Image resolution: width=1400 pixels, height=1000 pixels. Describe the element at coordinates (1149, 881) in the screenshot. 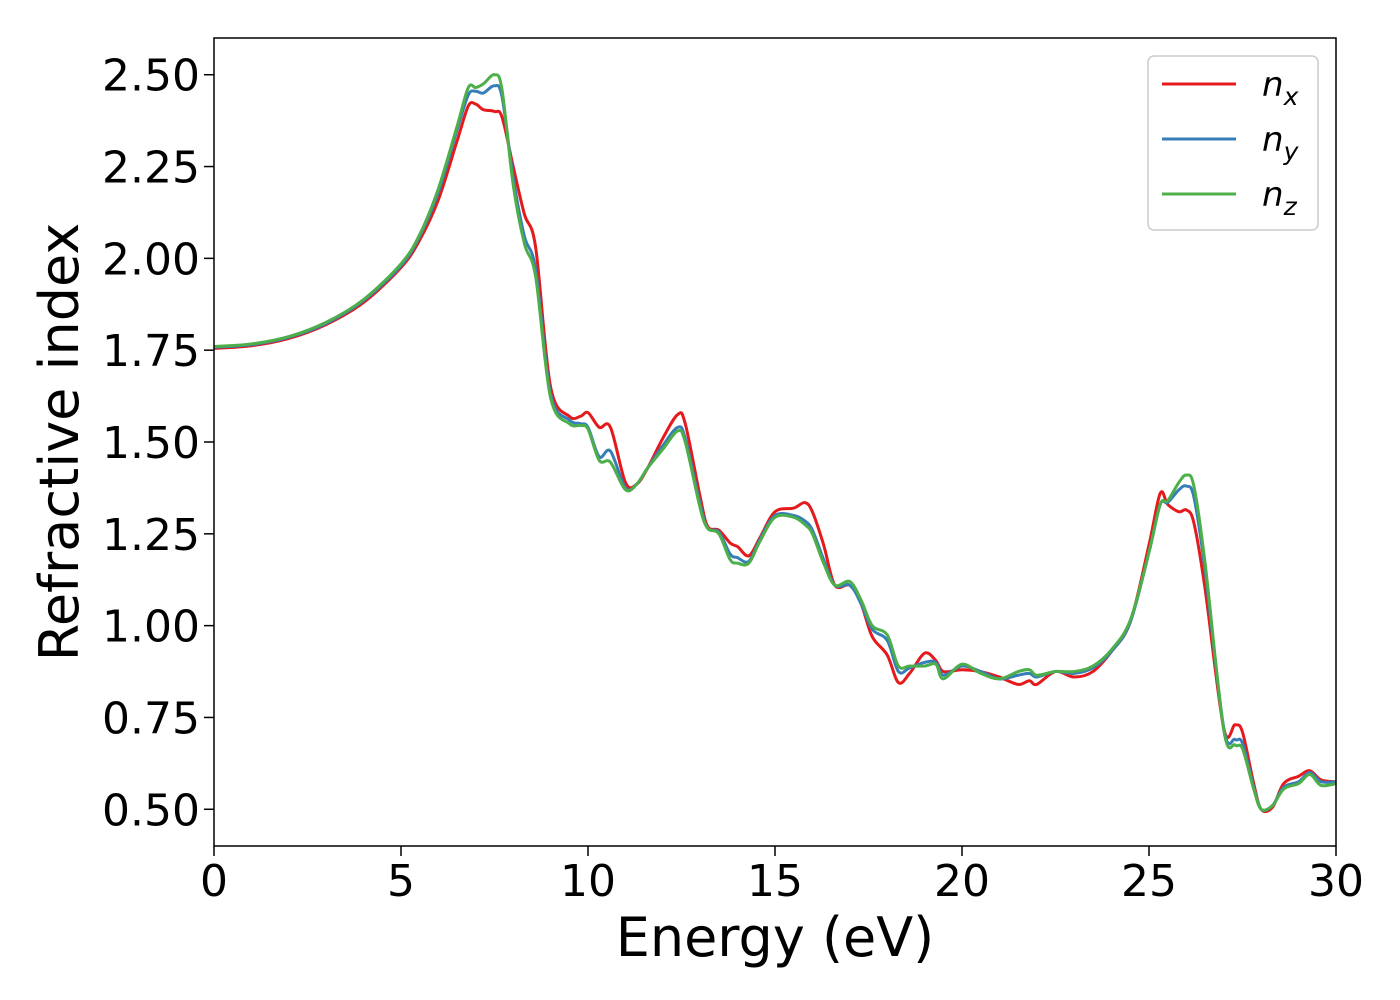

I see `x-tick-label: 25` at that location.